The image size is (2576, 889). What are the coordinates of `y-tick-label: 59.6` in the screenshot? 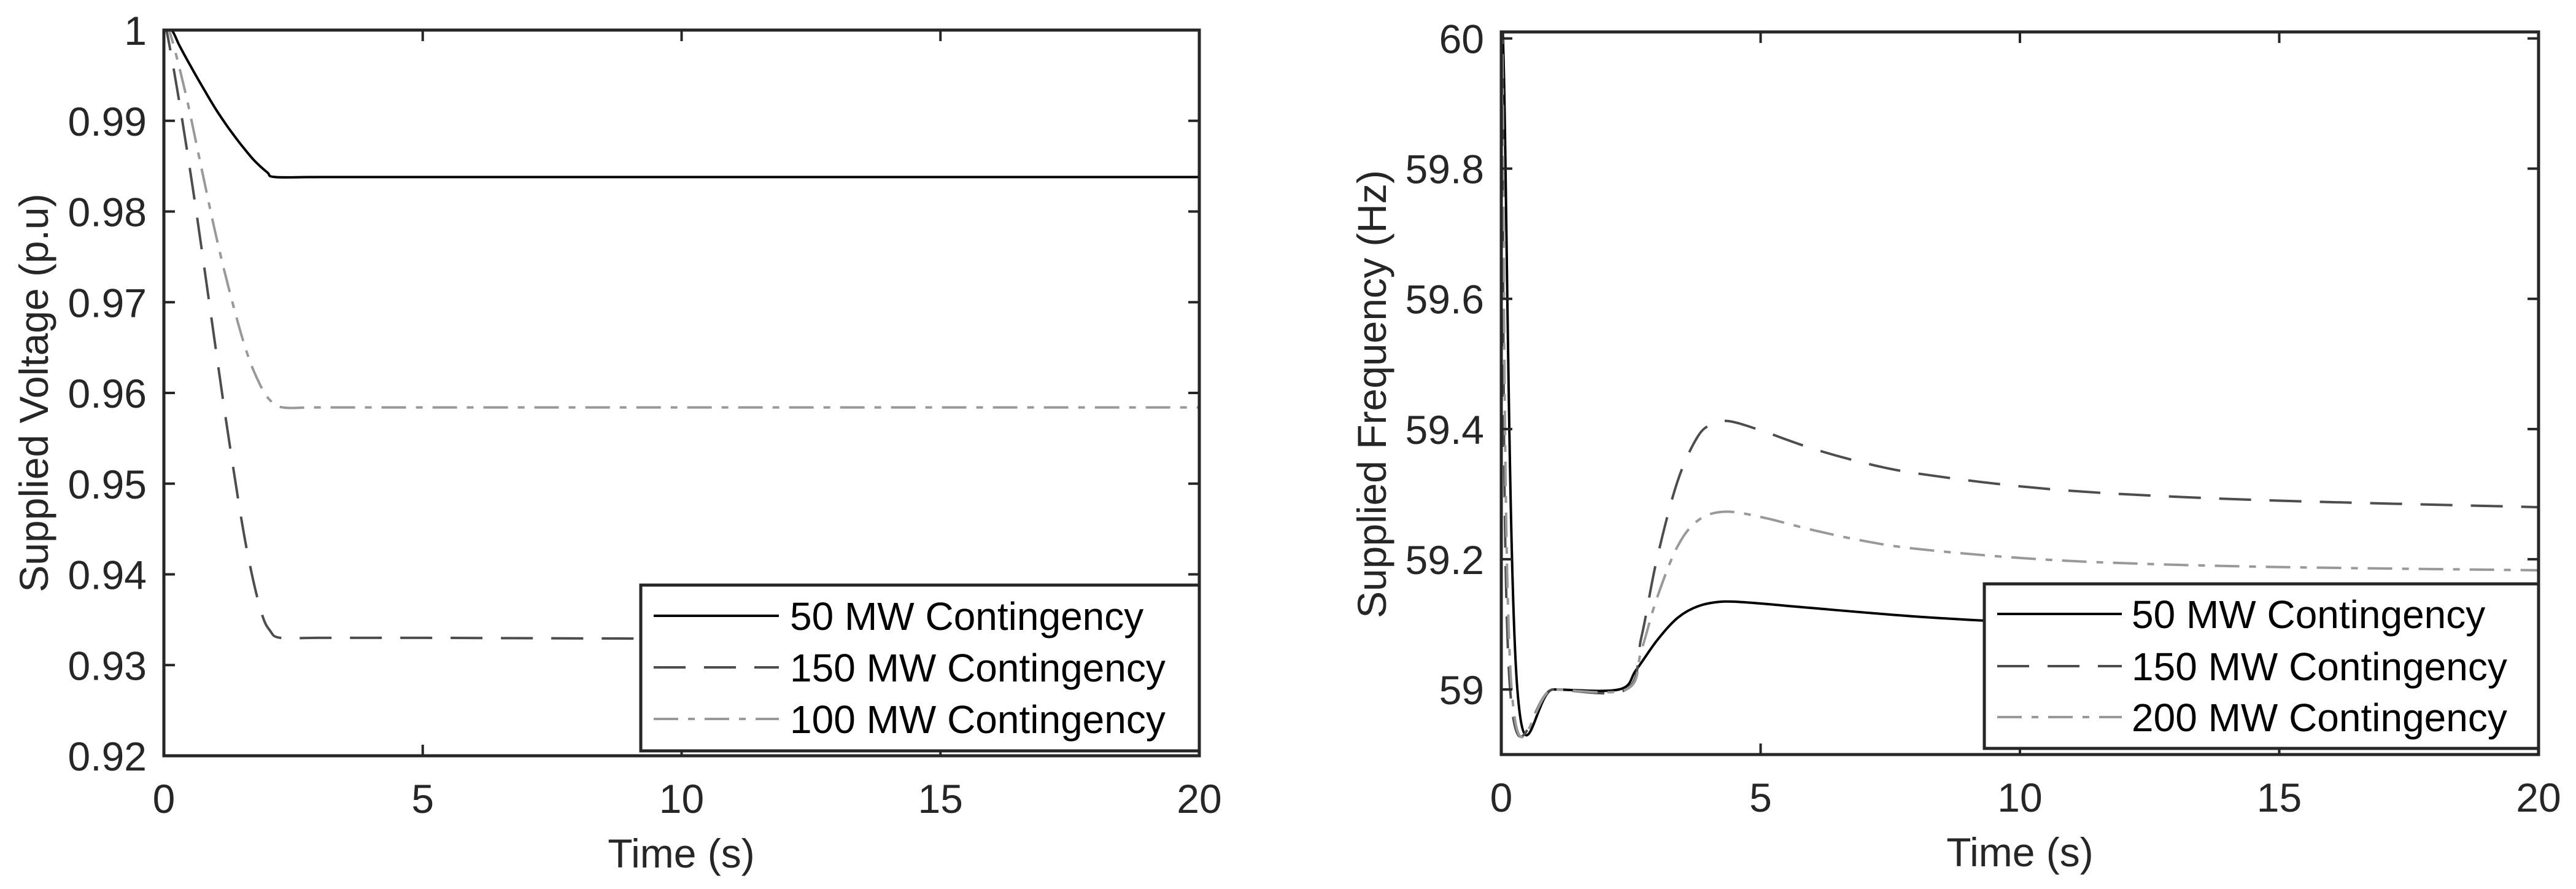 It's located at (1445, 299).